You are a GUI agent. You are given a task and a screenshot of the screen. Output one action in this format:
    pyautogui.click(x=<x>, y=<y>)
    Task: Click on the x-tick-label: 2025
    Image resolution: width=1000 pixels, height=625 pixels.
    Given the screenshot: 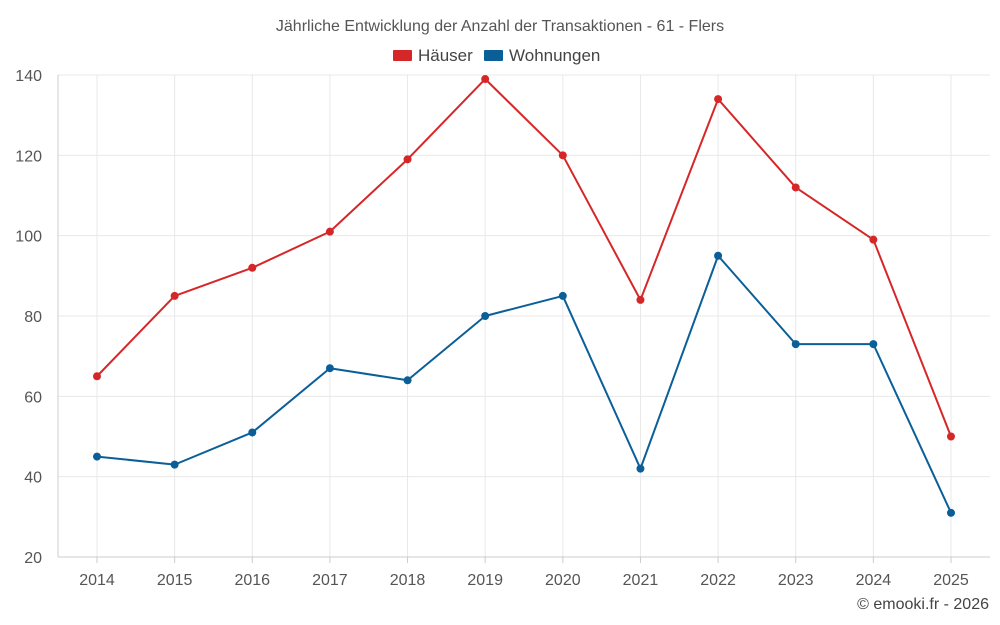 What is the action you would take?
    pyautogui.click(x=951, y=580)
    